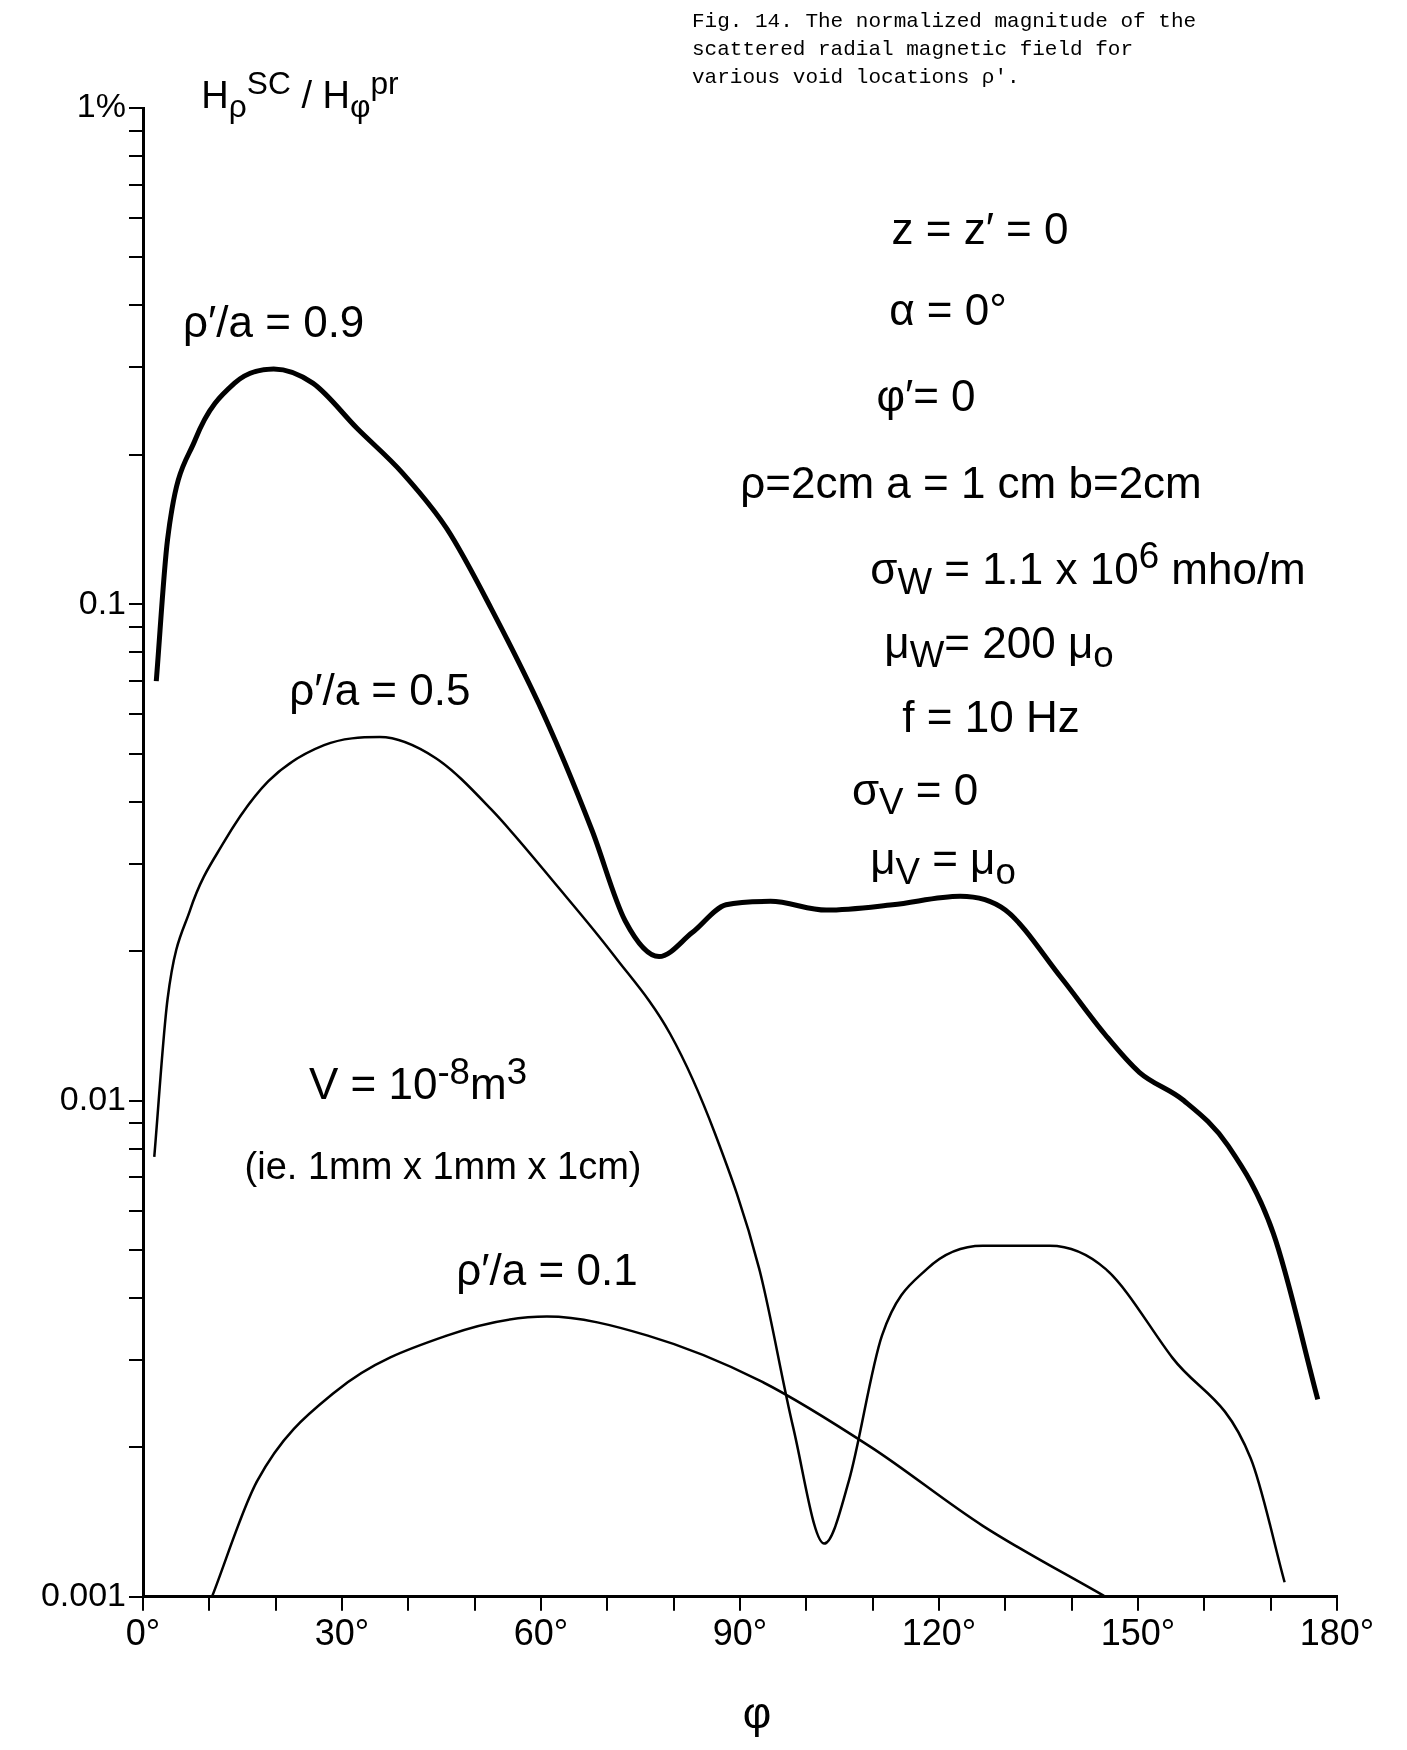  I want to click on x-tick-label: 30°, so click(342, 1633).